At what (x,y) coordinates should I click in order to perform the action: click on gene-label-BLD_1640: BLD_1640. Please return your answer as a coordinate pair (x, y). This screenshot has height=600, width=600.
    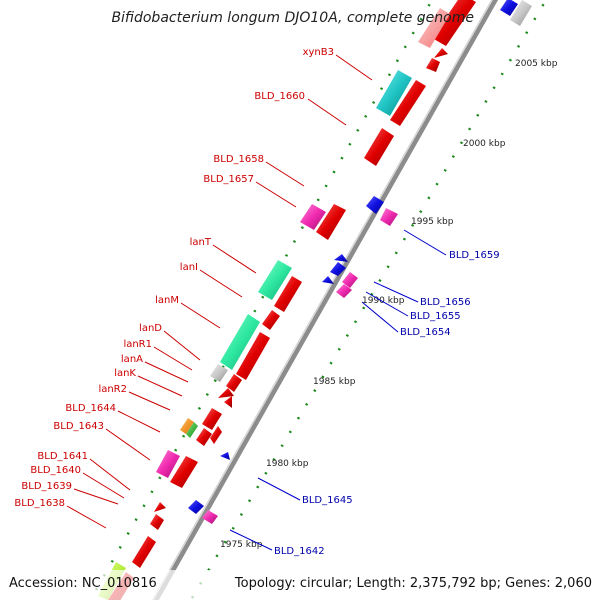
    Looking at the image, I should click on (55, 470).